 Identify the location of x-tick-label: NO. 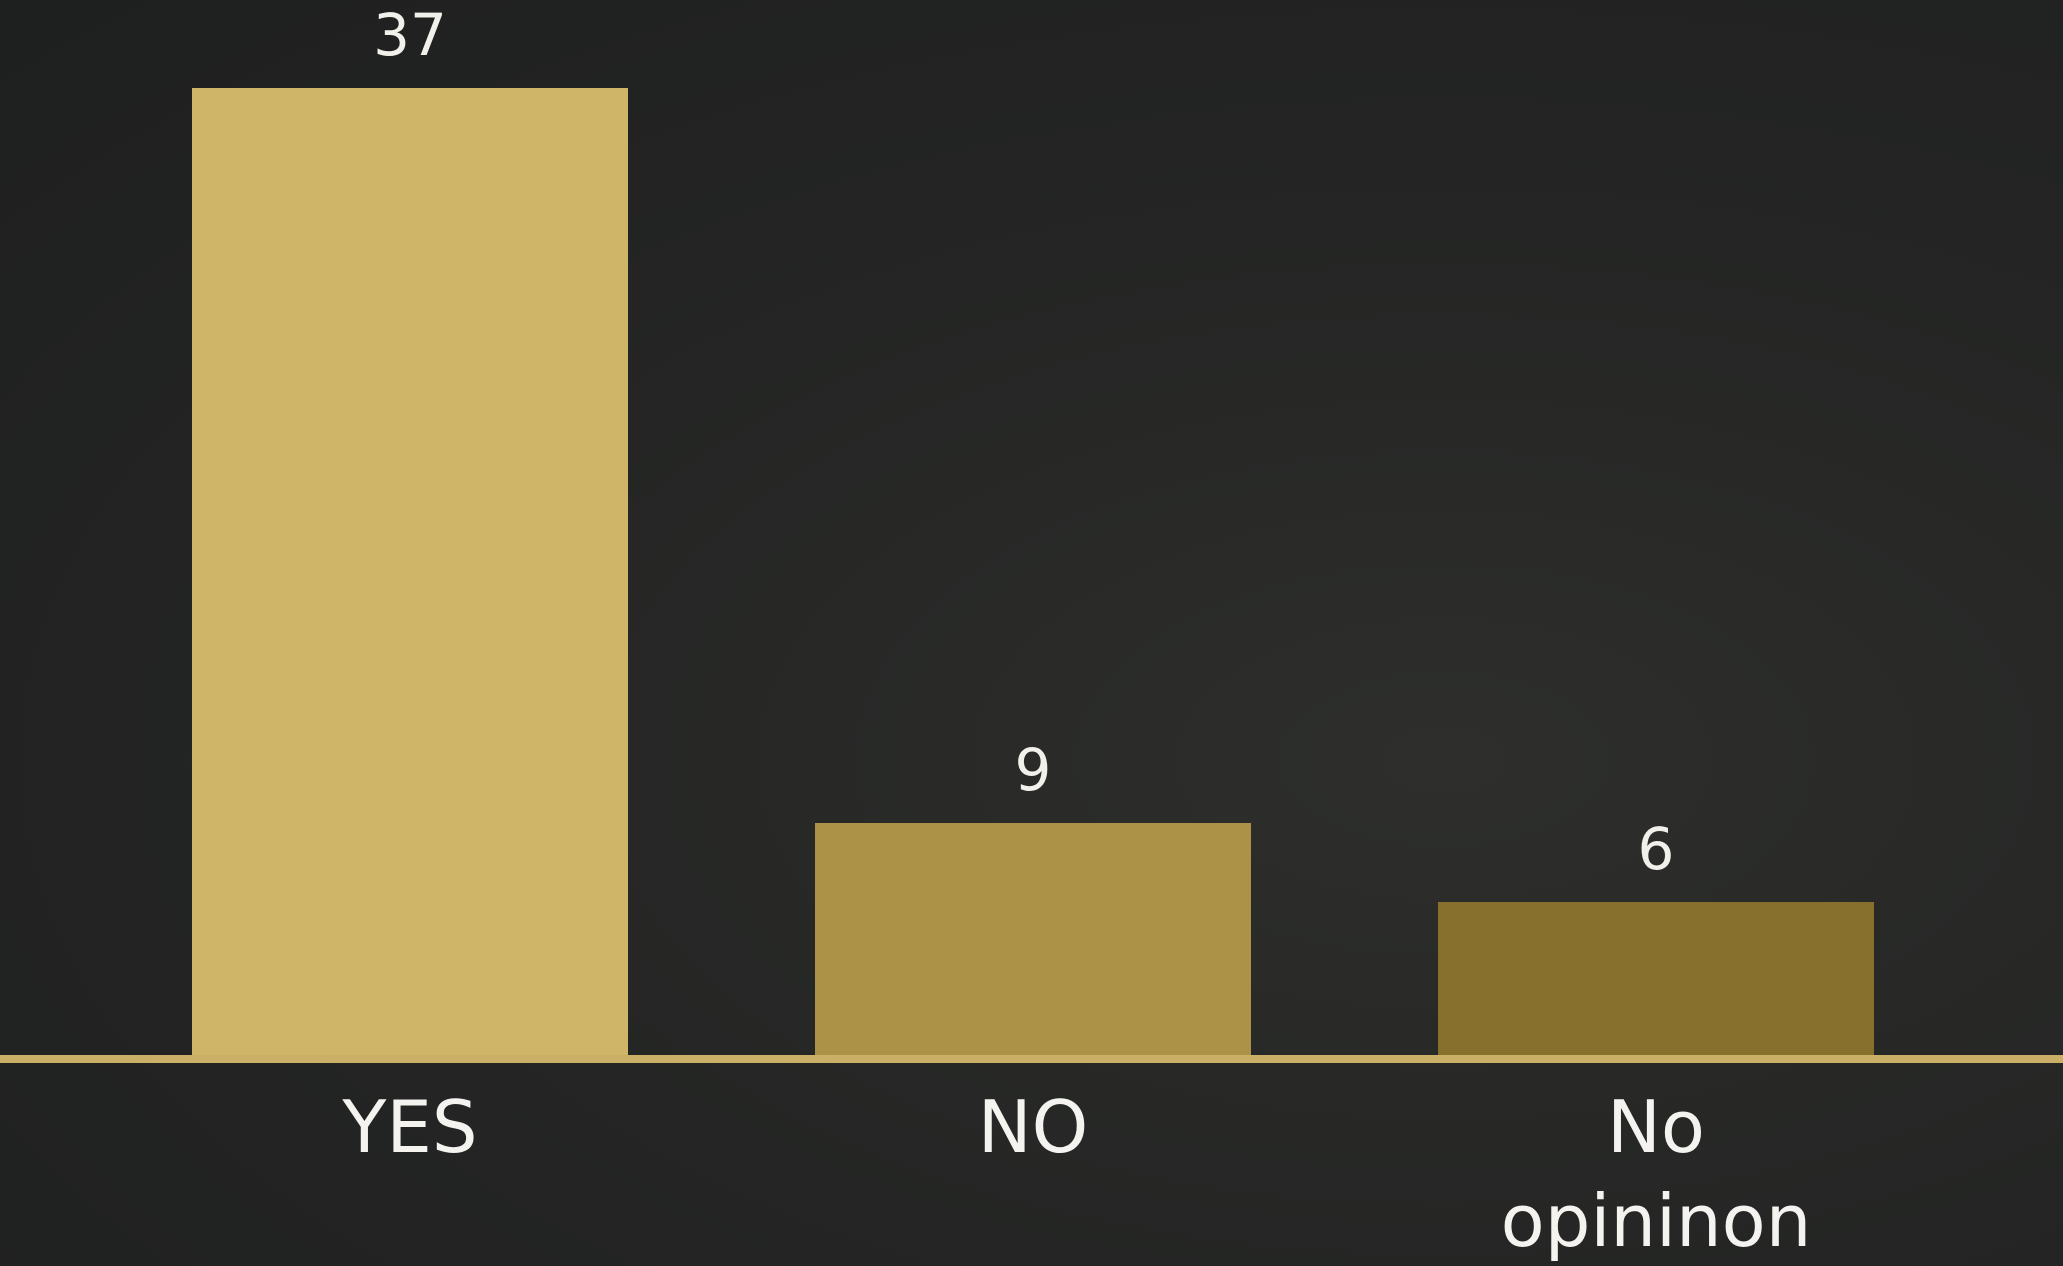
(1033, 1127).